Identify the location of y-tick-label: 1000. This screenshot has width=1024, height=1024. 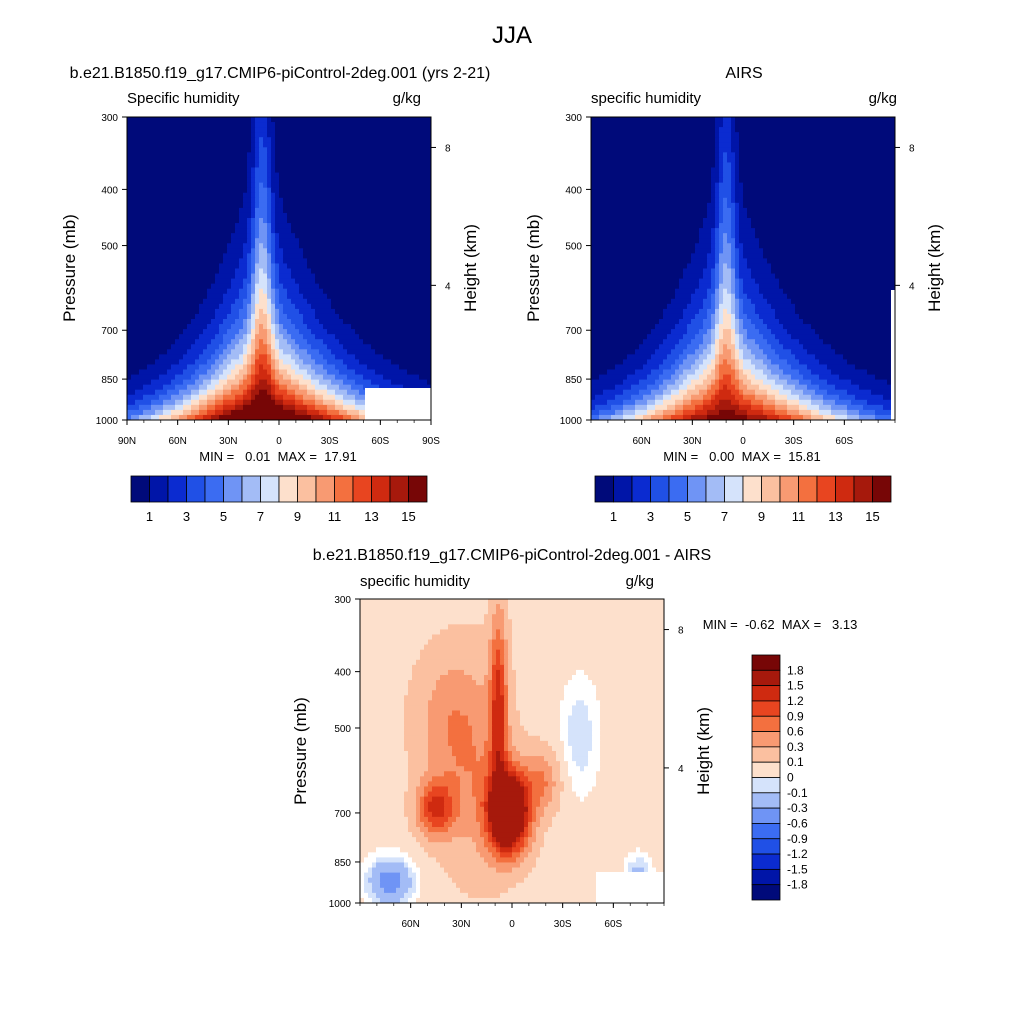
(340, 904).